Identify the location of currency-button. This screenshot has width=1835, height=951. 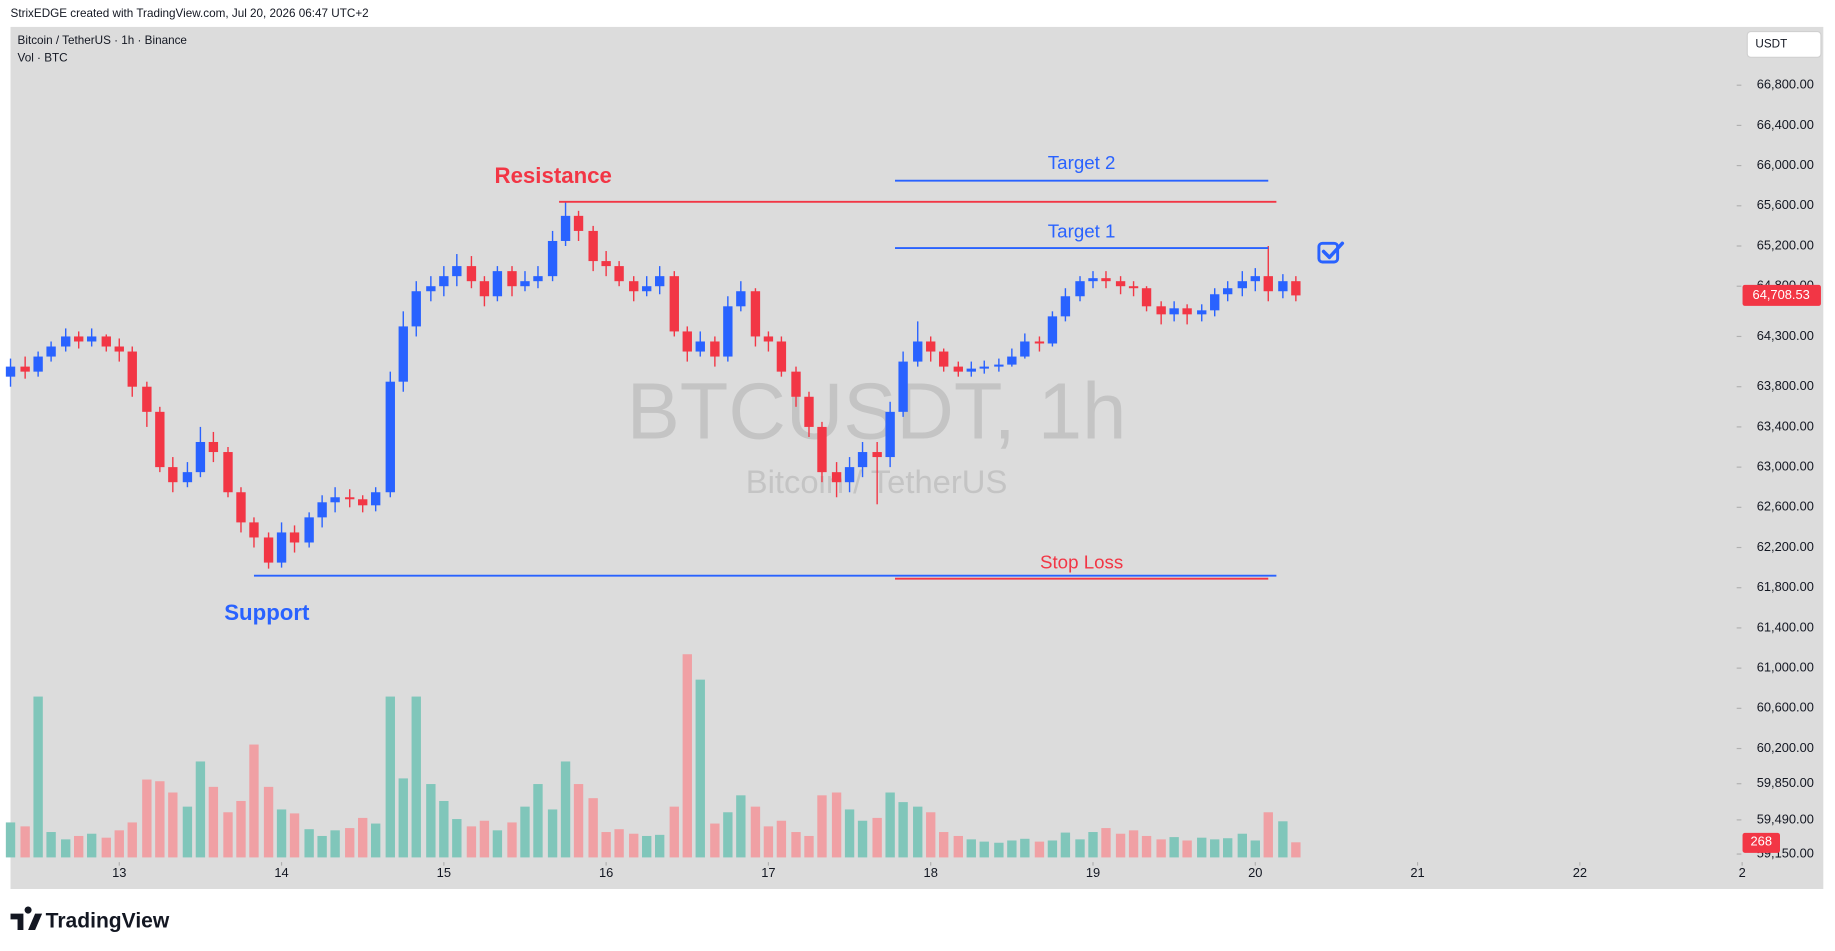
(1784, 44).